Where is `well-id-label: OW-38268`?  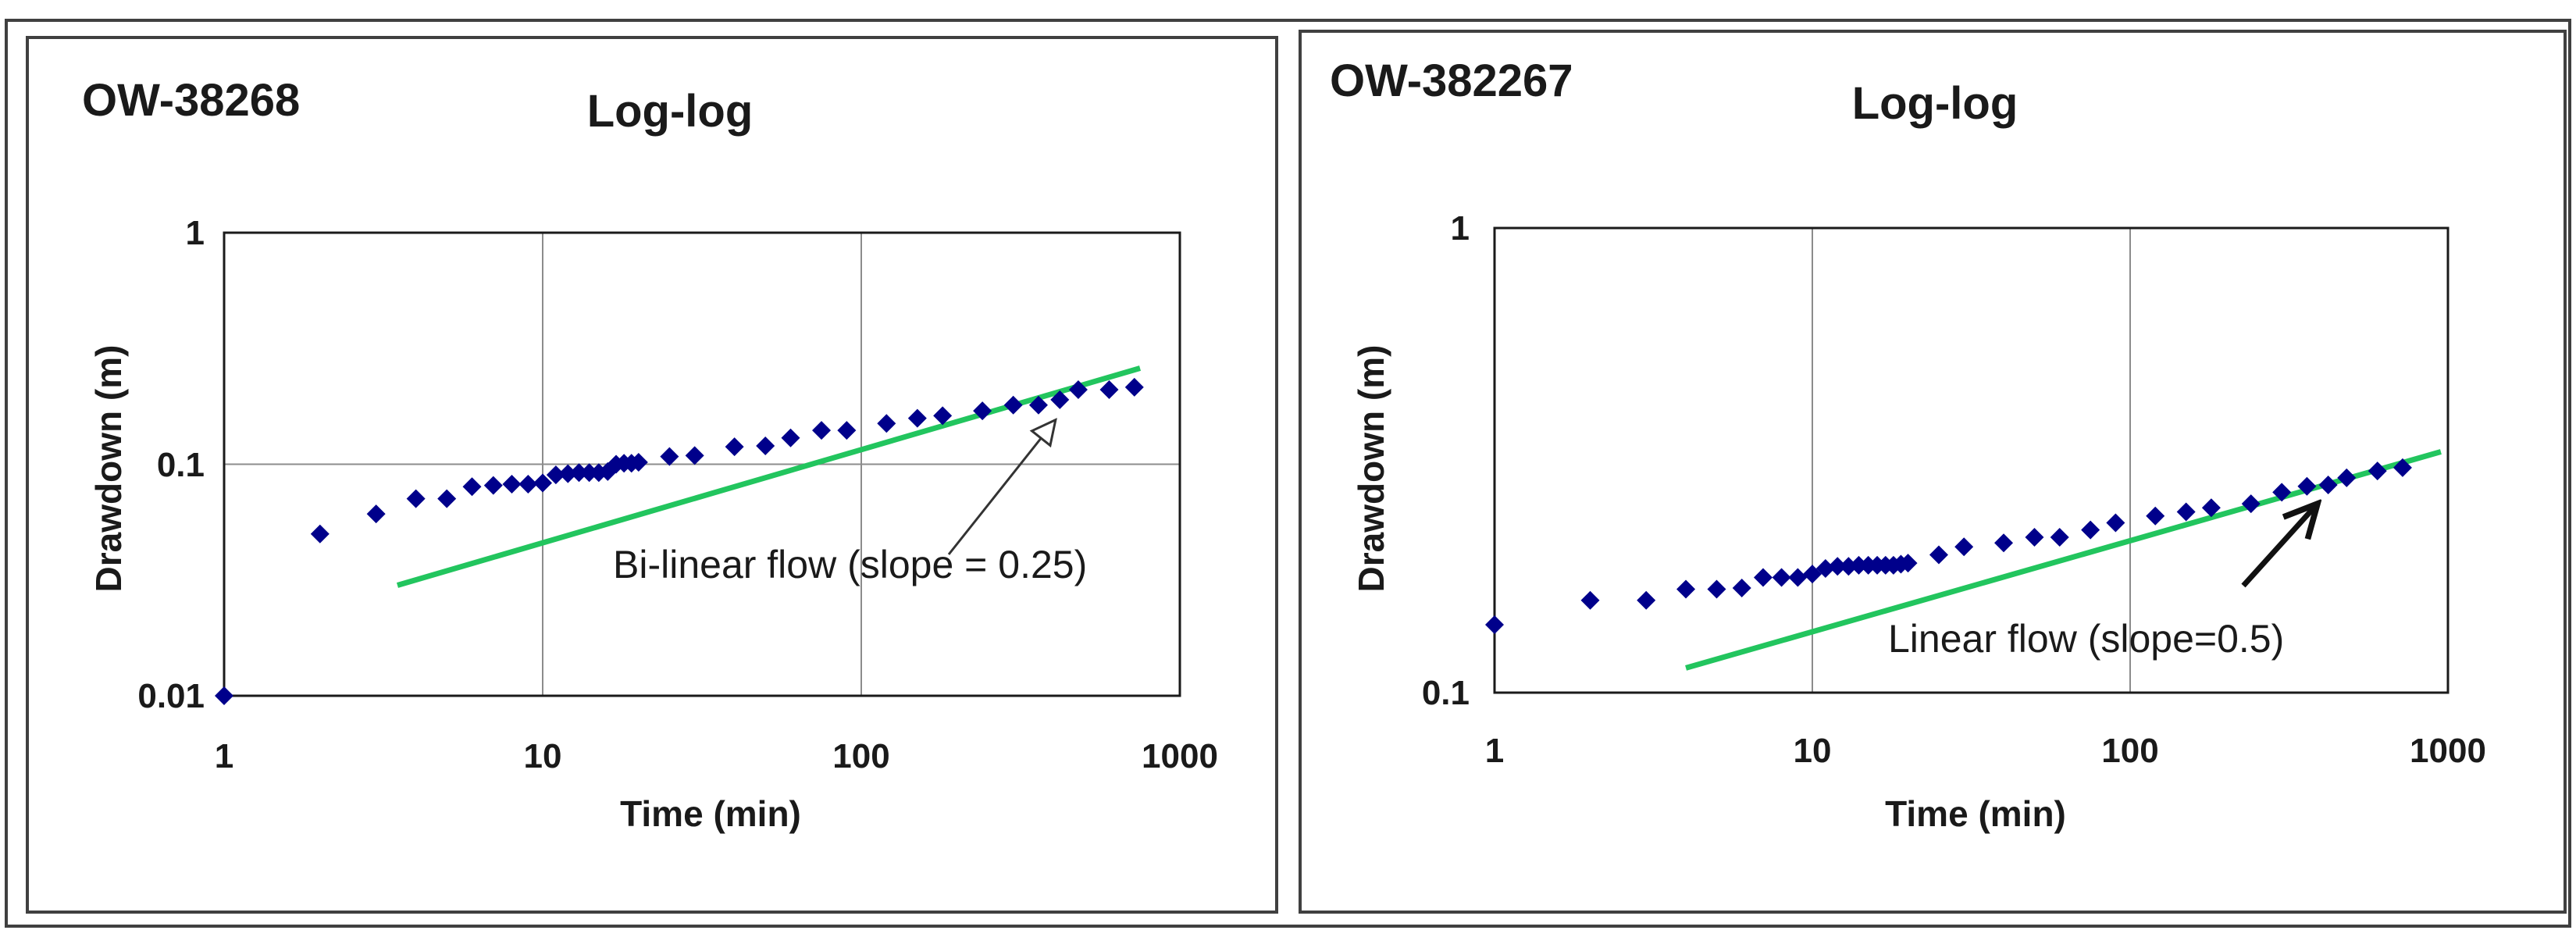 well-id-label: OW-38268 is located at coordinates (191, 100).